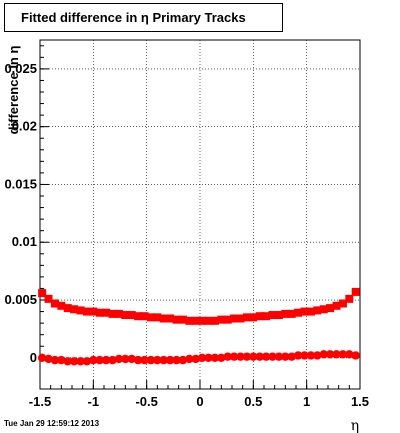  I want to click on y-tick-label: 0.02, so click(24, 126).